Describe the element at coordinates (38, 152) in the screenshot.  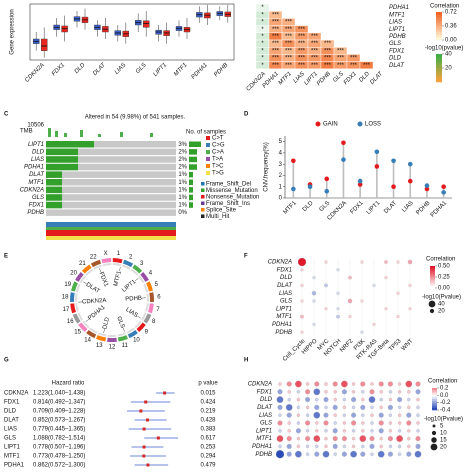
I see `row-label: DLD` at that location.